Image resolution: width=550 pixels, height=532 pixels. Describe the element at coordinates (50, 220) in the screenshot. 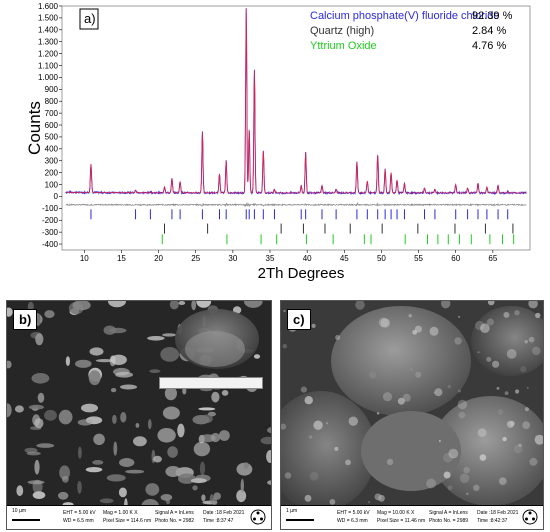

I see `y-tick-label: -200` at that location.